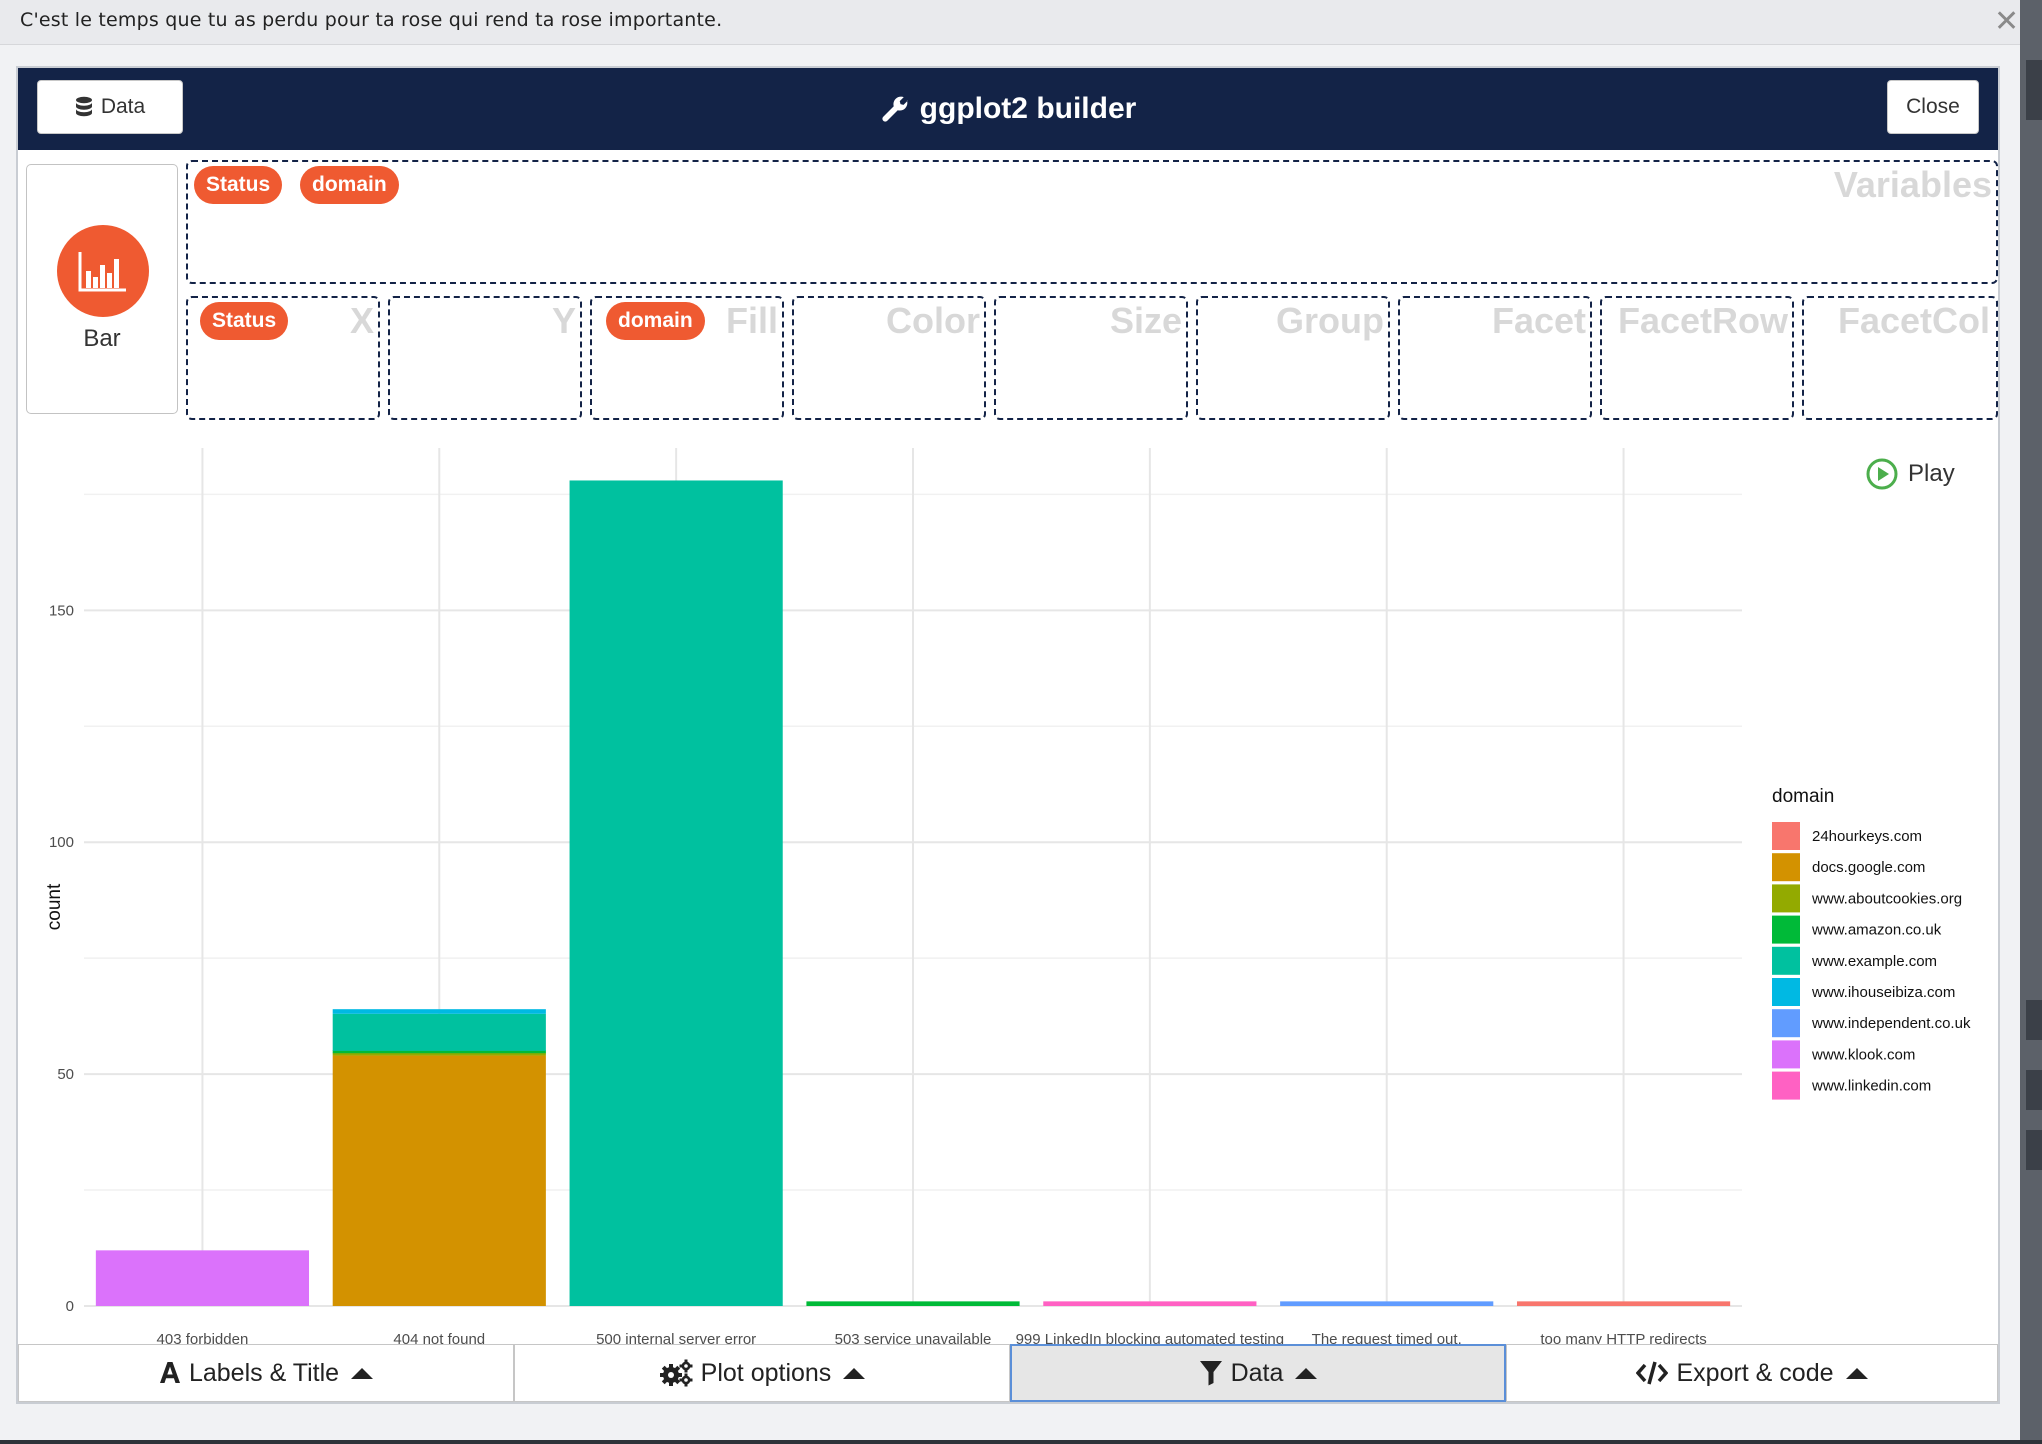  I want to click on legend-title: domain, so click(1803, 796).